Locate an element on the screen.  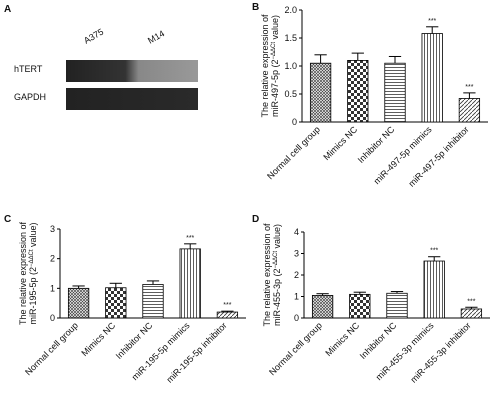
y-tick-label: 1.0 is located at coordinates (290, 66).